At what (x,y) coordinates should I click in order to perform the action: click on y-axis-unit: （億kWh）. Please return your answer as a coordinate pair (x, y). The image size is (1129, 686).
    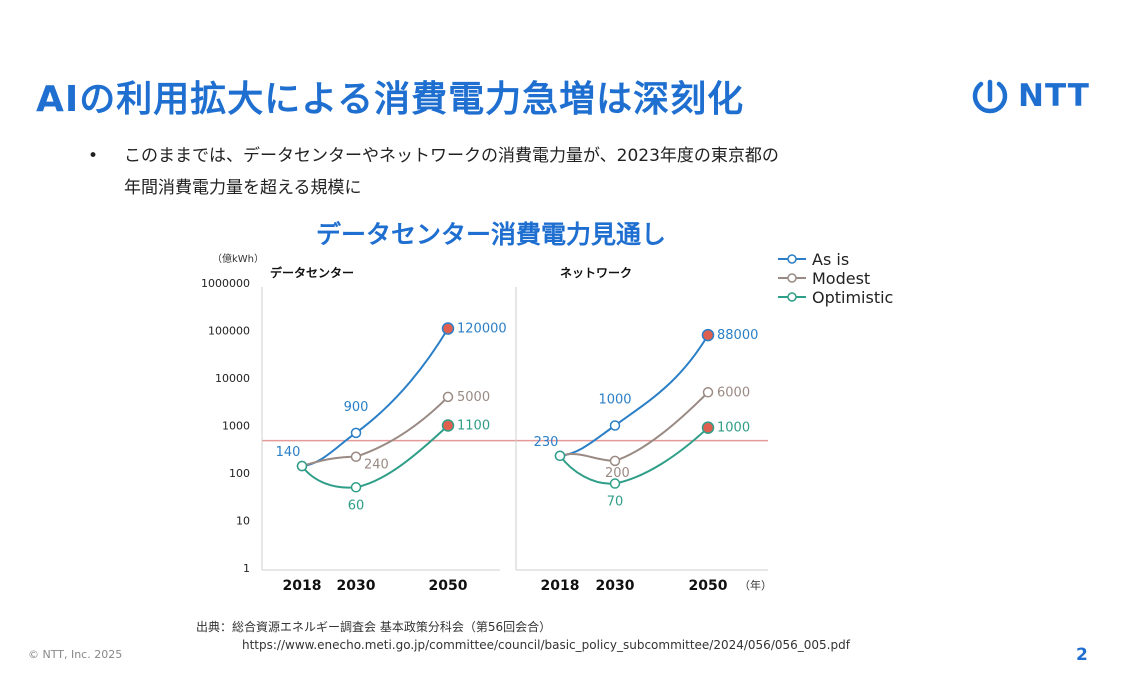
    Looking at the image, I should click on (238, 258).